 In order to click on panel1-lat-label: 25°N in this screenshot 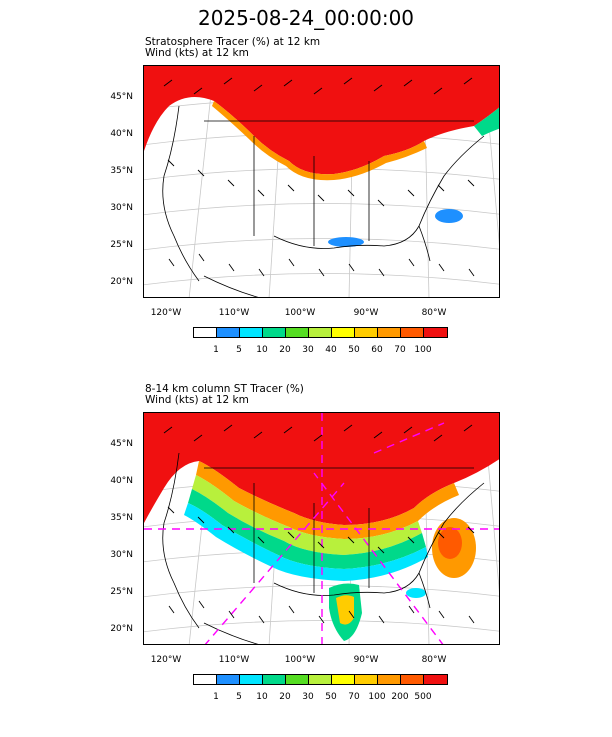, I will do `click(121, 245)`.